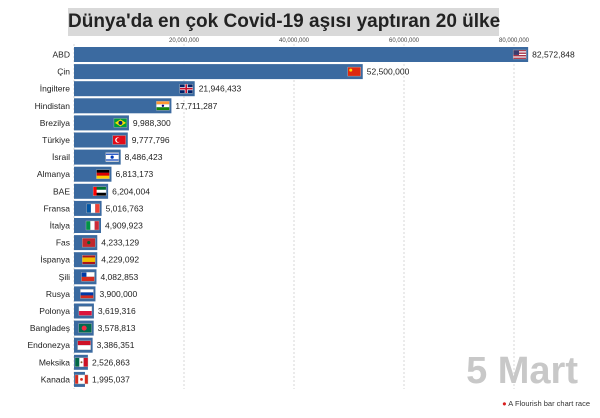  I want to click on category-label: Endonezya, so click(48, 345).